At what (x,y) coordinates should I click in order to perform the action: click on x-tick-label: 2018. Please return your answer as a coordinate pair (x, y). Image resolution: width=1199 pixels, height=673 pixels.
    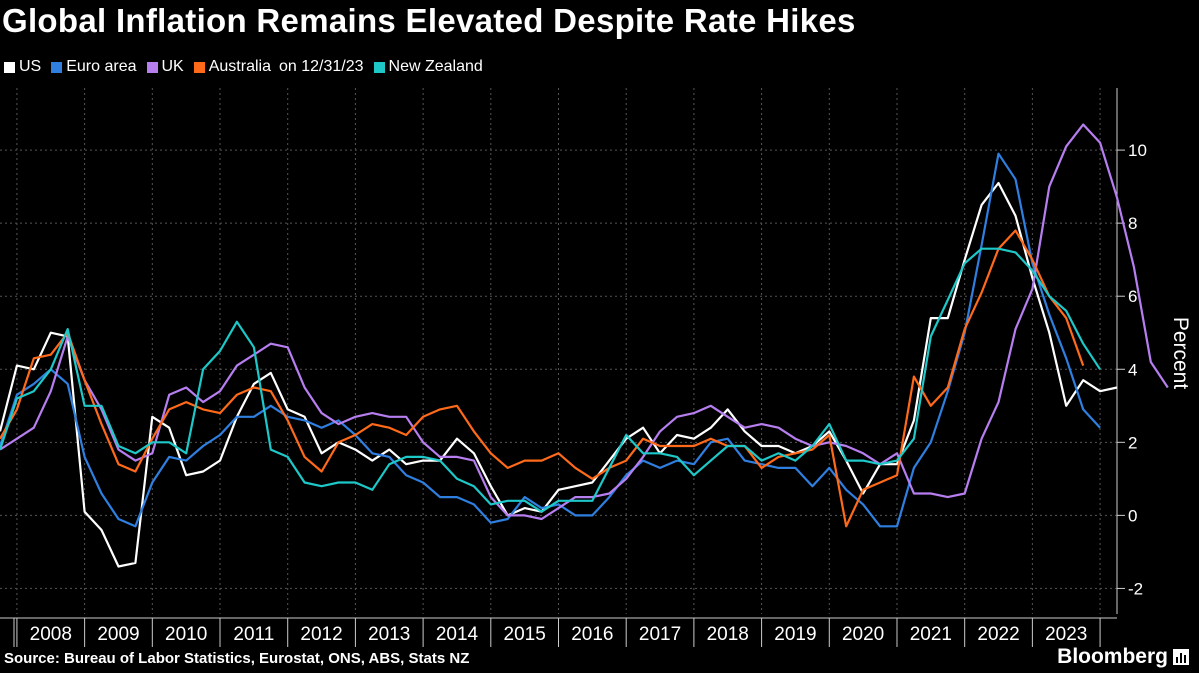
    Looking at the image, I should click on (728, 634).